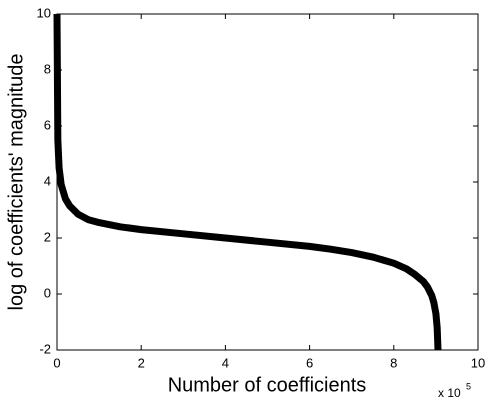  What do you see at coordinates (309, 362) in the screenshot?
I see `x-tick-label: 6` at bounding box center [309, 362].